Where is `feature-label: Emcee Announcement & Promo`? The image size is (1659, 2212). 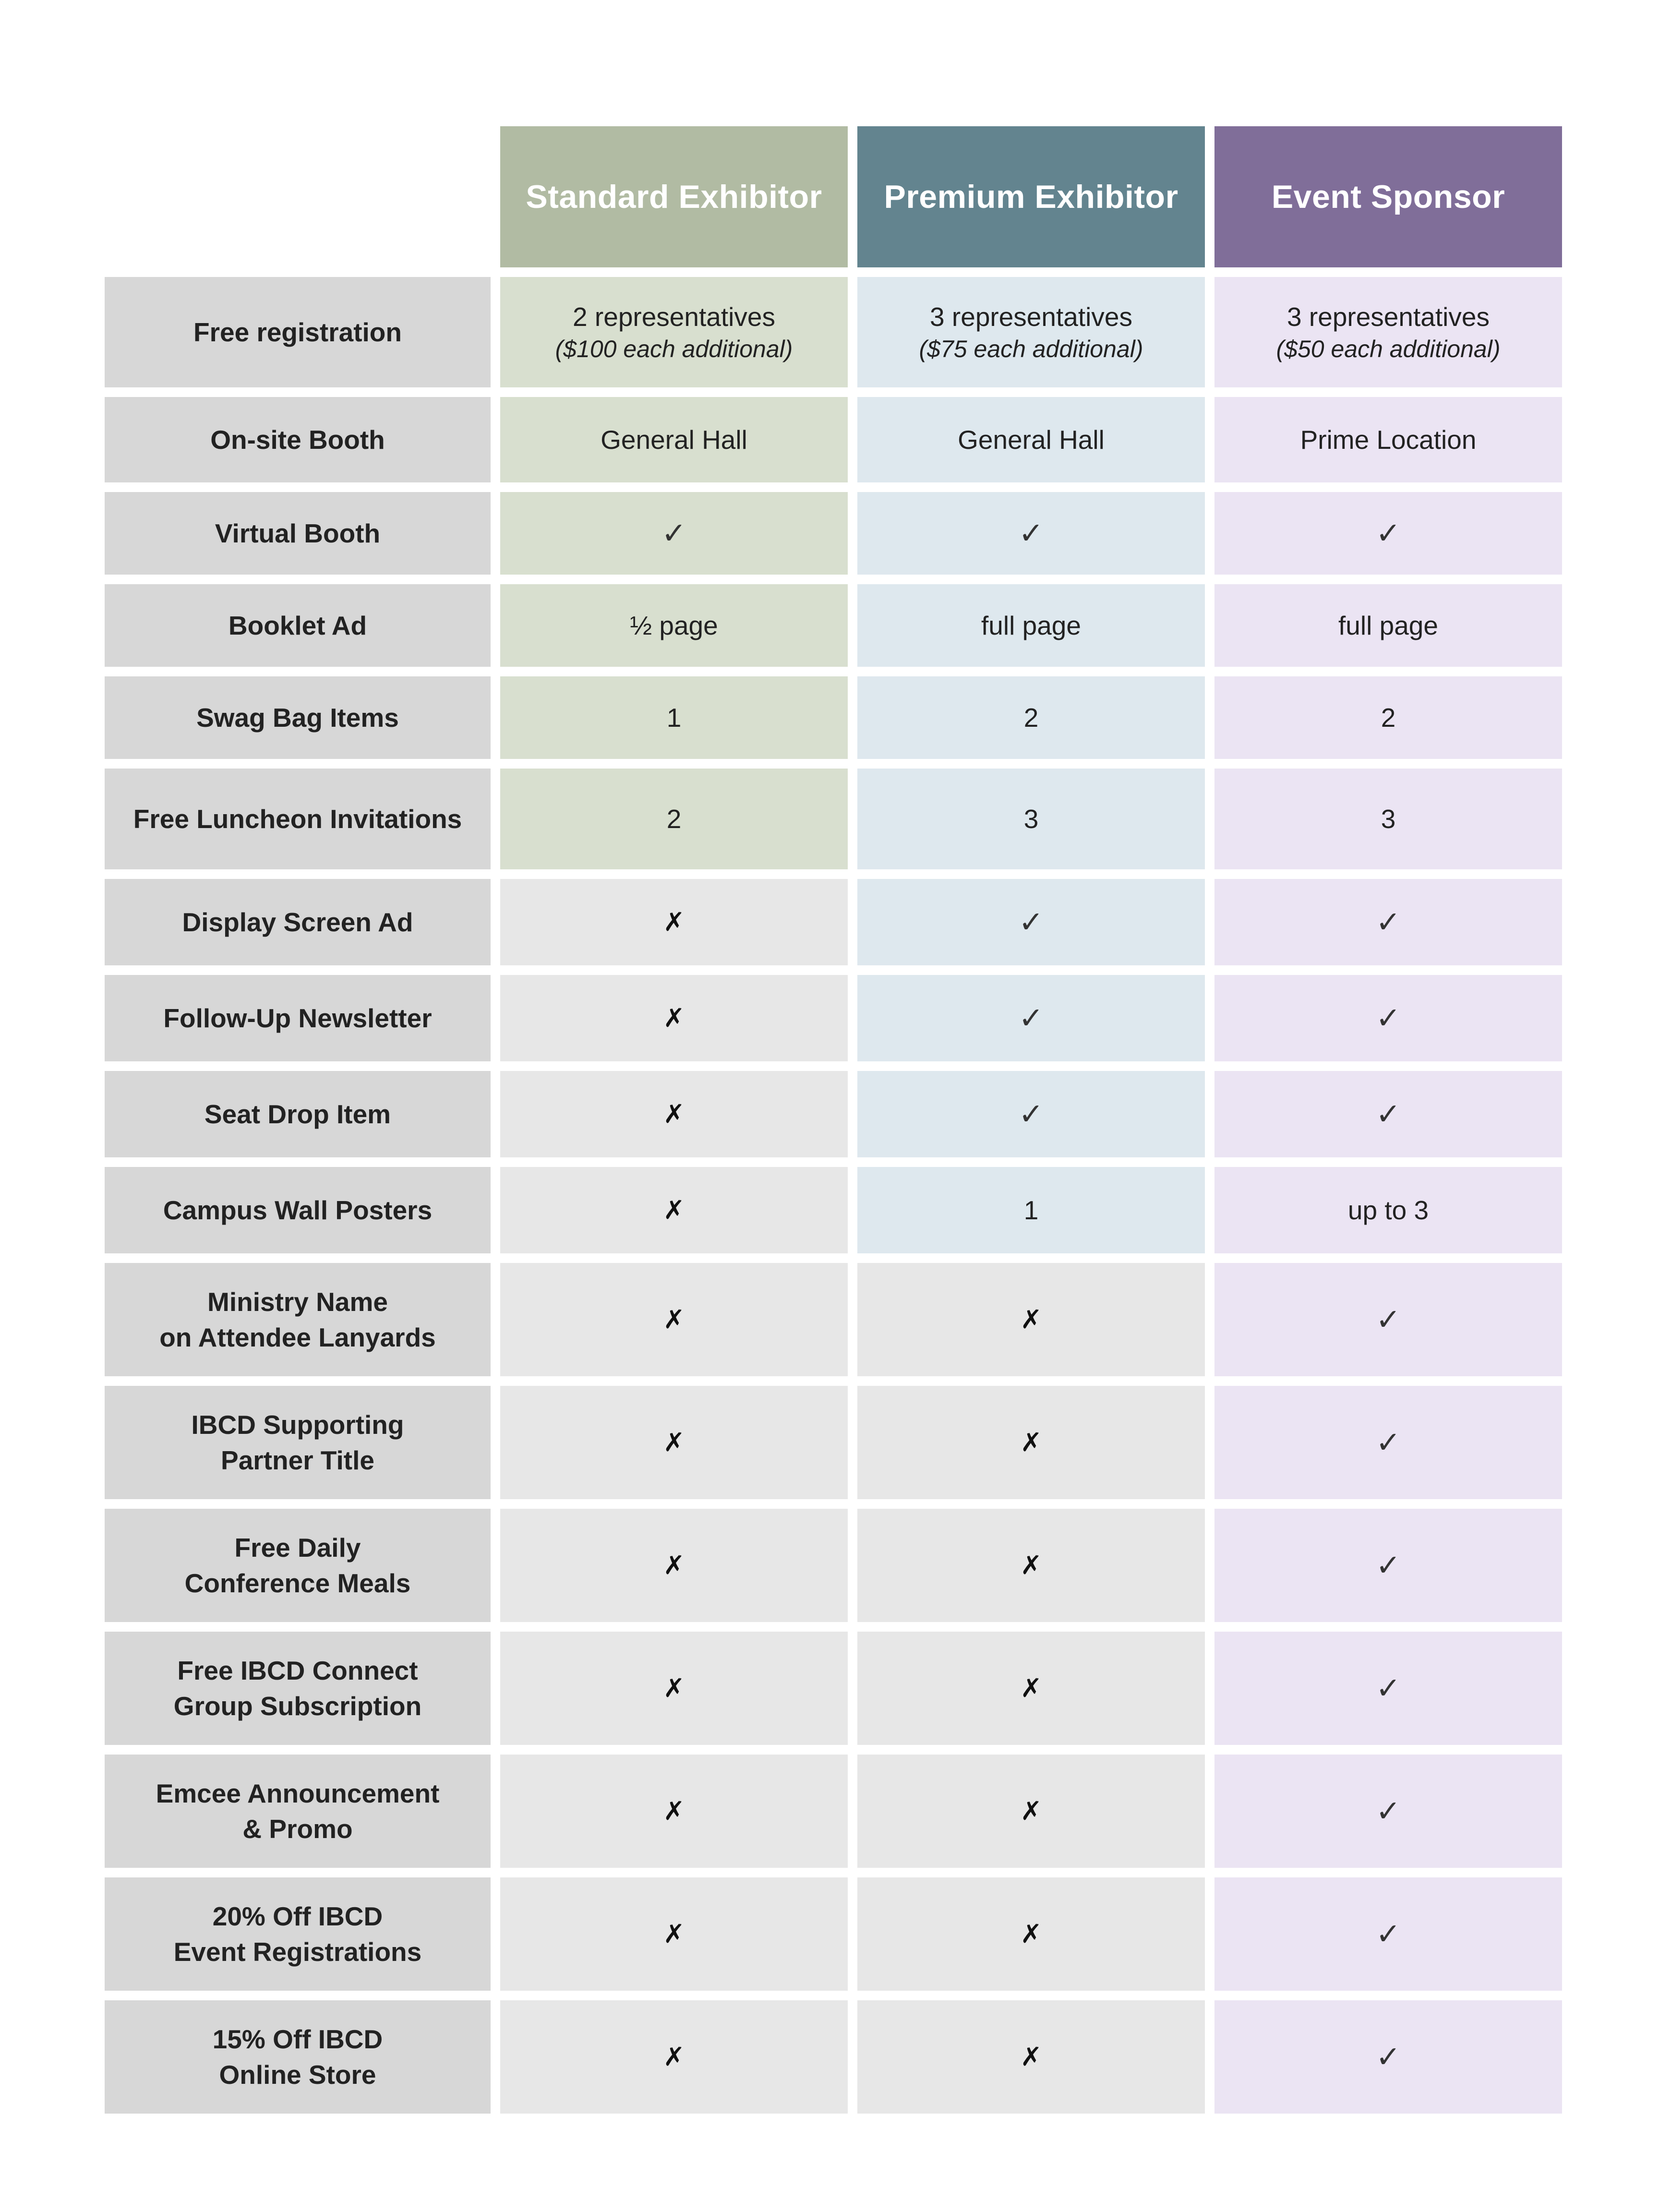
feature-label: Emcee Announcement & Promo is located at coordinates (298, 1811).